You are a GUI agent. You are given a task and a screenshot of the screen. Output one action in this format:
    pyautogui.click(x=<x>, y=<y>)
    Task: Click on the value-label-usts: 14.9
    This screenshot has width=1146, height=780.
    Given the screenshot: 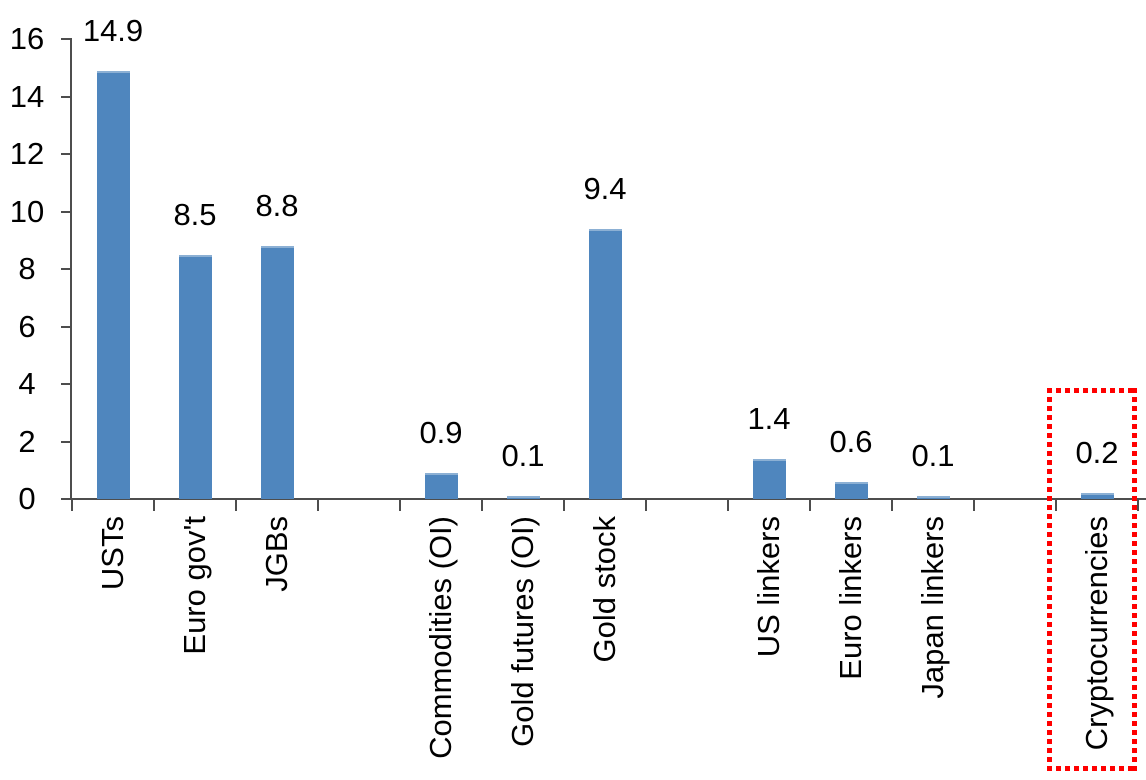 What is the action you would take?
    pyautogui.click(x=113, y=30)
    